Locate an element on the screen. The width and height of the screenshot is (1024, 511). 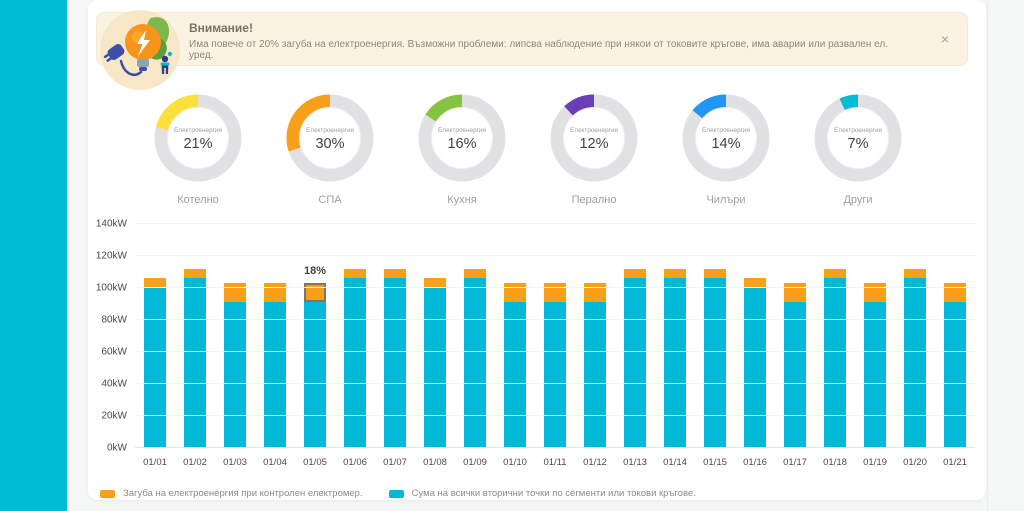
banner-title: Внимание! is located at coordinates (221, 28).